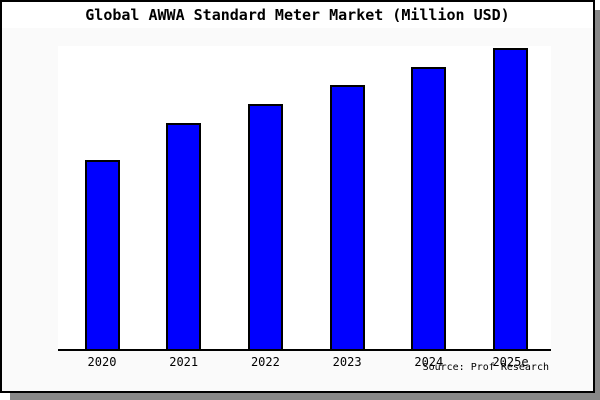 The width and height of the screenshot is (600, 400). Describe the element at coordinates (265, 226) in the screenshot. I see `bar-2022` at that location.